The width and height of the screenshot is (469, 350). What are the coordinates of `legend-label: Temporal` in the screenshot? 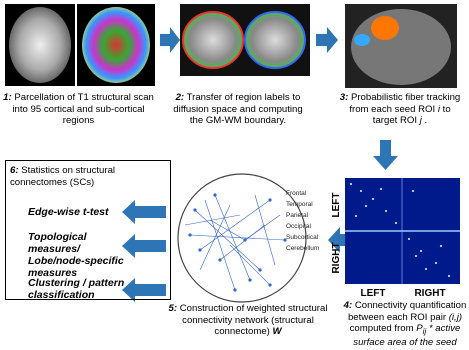 It's located at (299, 204).